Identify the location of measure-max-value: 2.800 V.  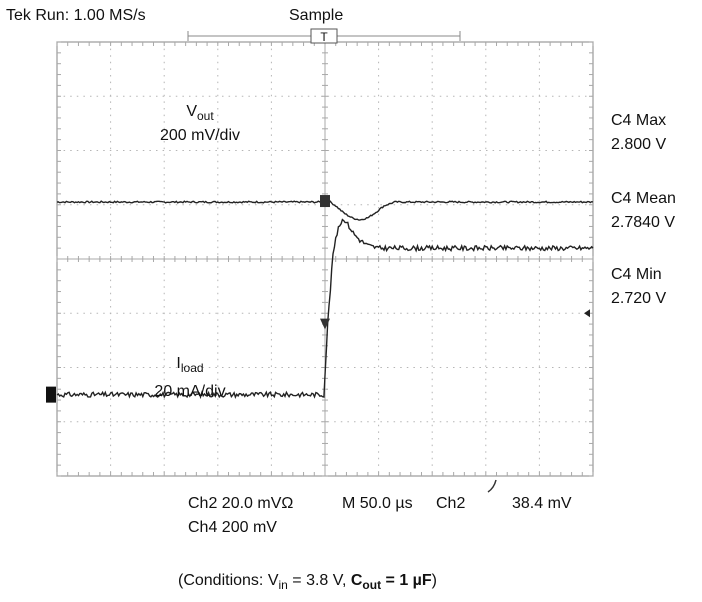
(639, 144).